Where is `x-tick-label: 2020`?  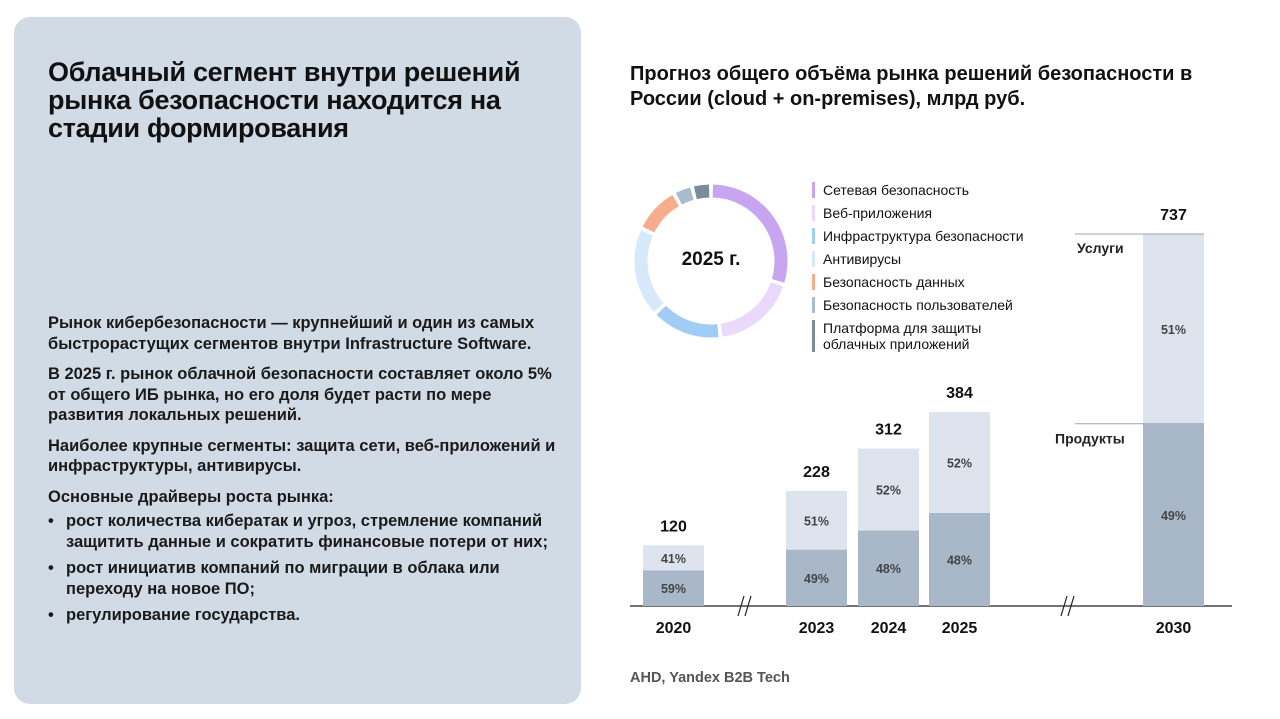 x-tick-label: 2020 is located at coordinates (674, 628).